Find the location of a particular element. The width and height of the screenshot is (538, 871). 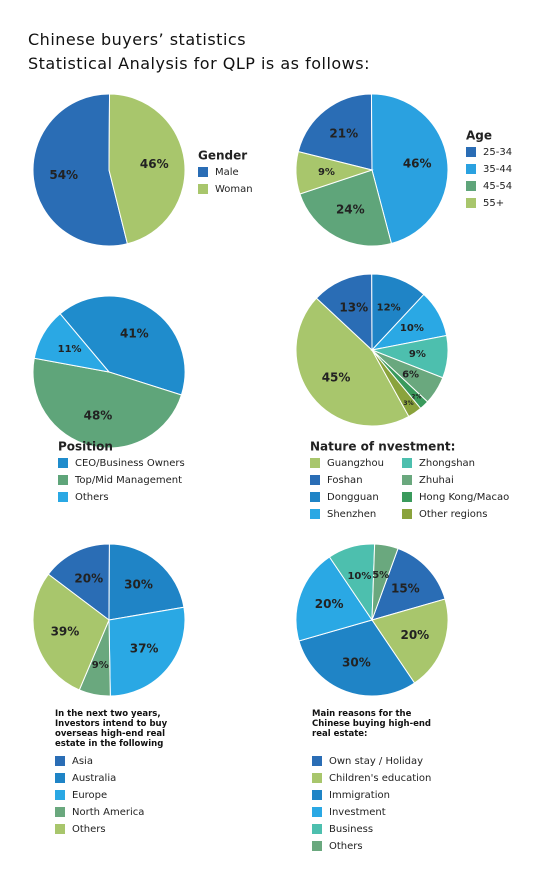

legend-label: Shenzhen is located at coordinates (351, 514).